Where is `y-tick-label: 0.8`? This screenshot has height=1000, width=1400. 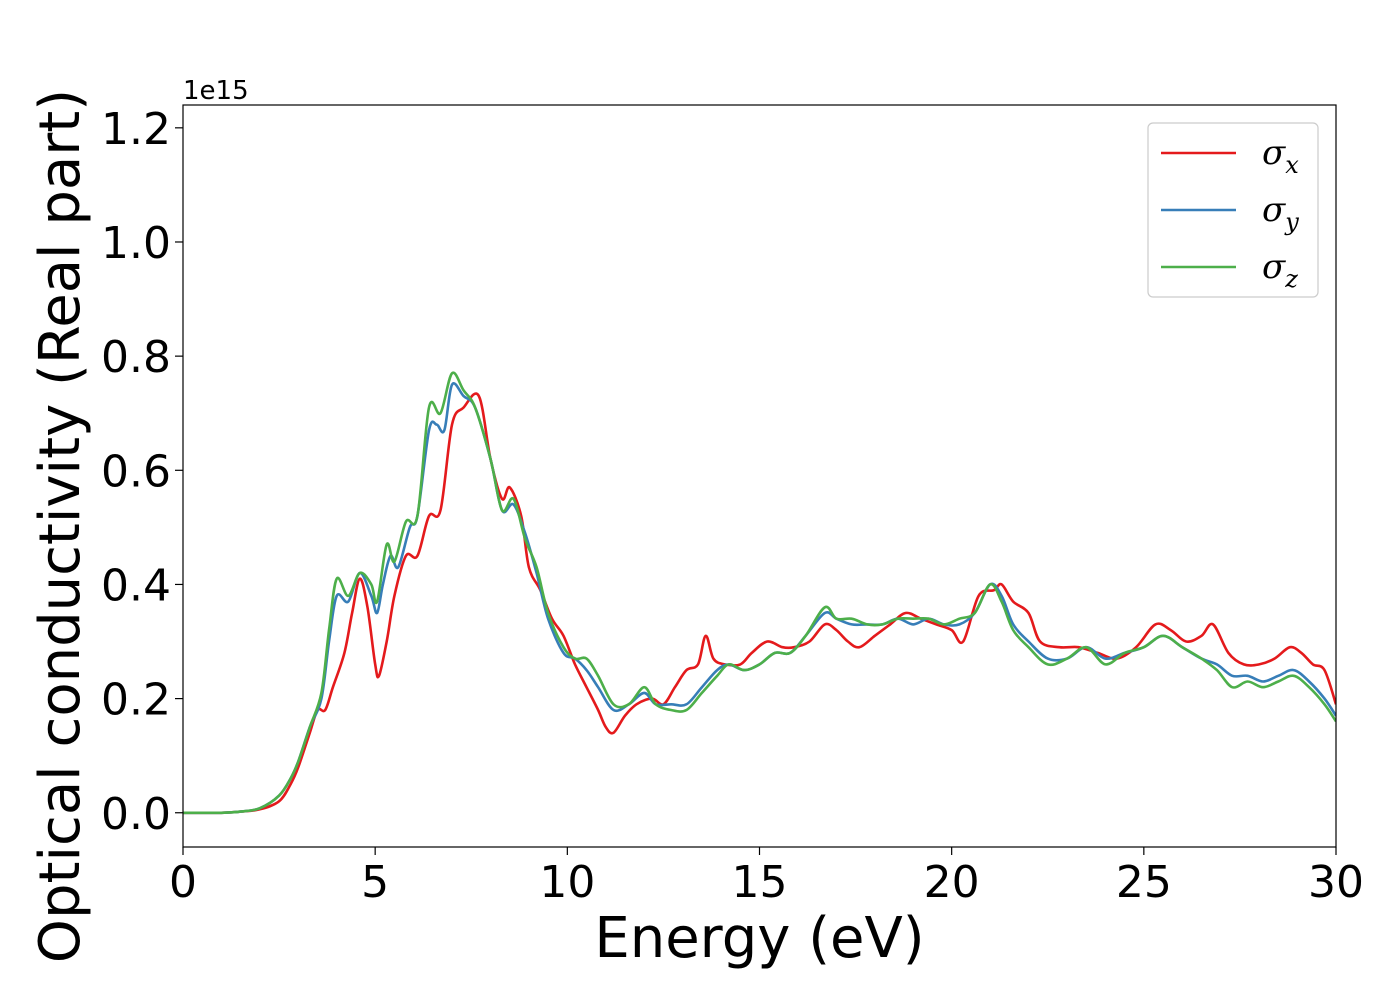
y-tick-label: 0.8 is located at coordinates (136, 357).